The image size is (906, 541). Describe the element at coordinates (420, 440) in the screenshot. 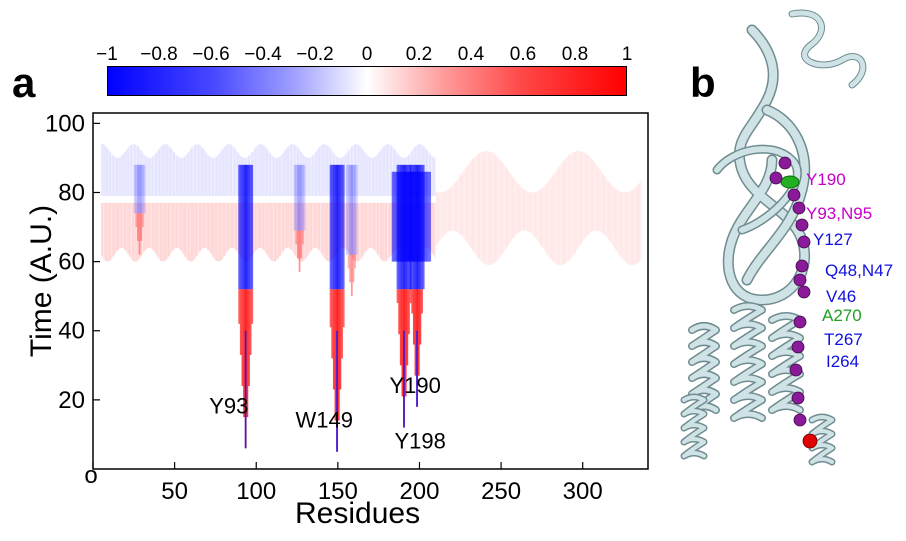

I see `residue-annotation: Y198` at that location.